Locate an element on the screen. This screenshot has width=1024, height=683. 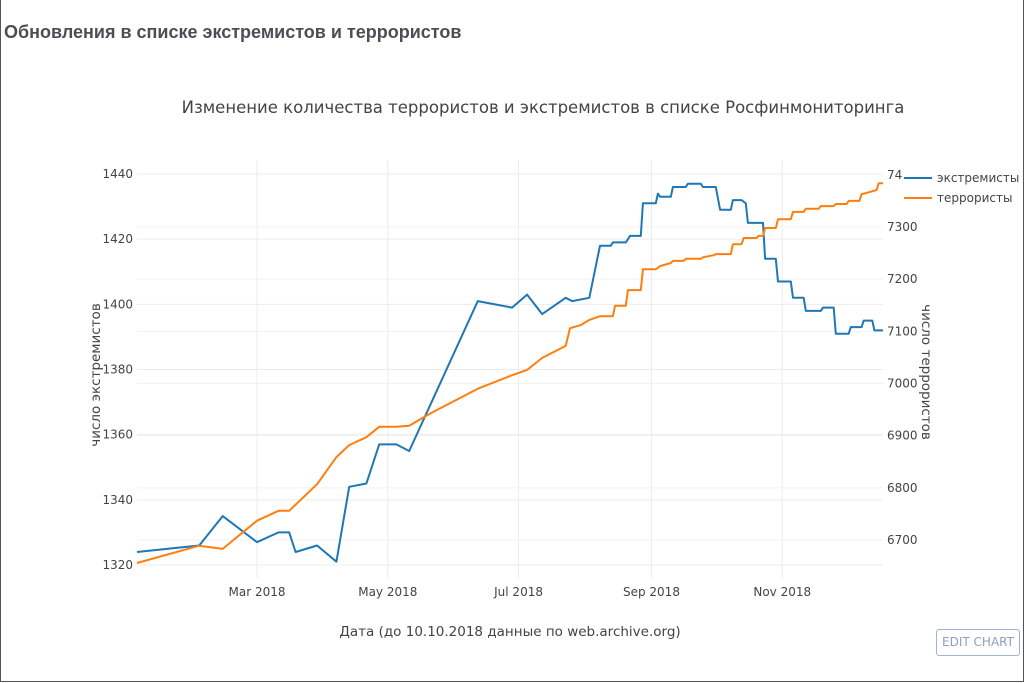
y2-tick-label: 6700 is located at coordinates (902, 540).